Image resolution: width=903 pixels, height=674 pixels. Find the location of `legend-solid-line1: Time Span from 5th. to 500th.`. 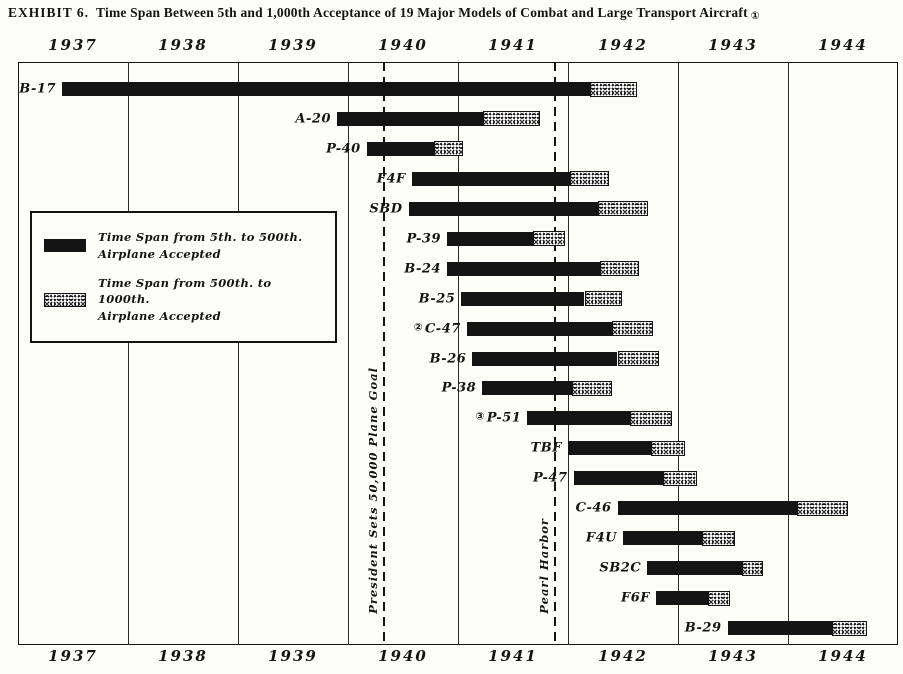

legend-solid-line1: Time Span from 5th. to 500th. is located at coordinates (200, 237).